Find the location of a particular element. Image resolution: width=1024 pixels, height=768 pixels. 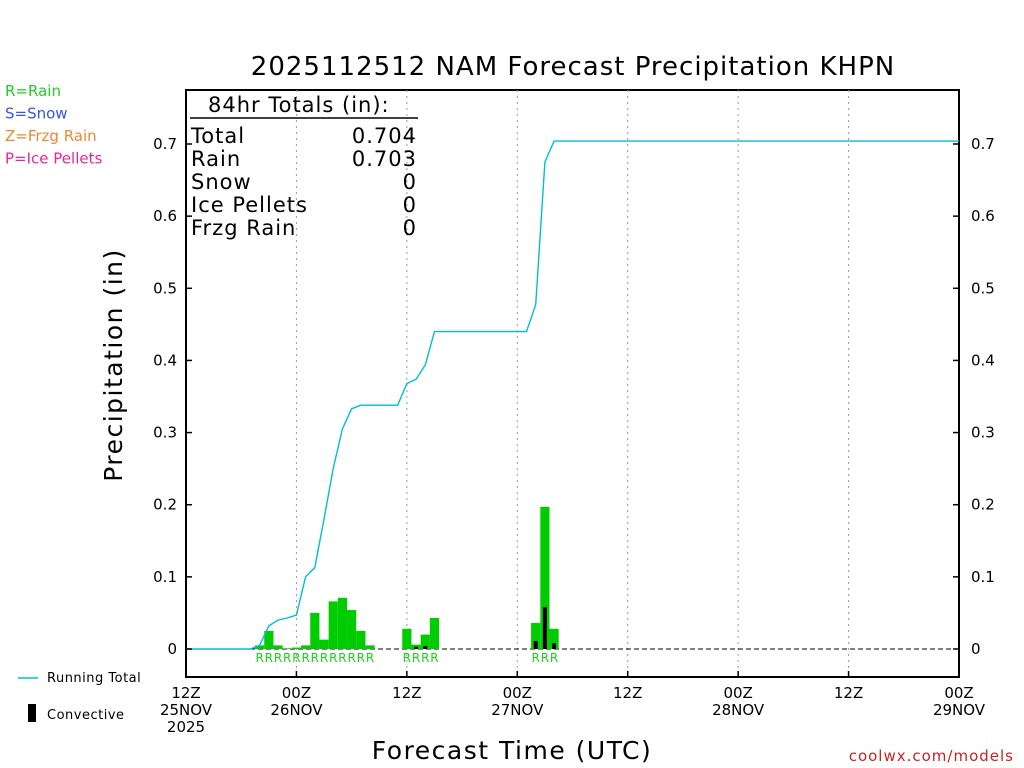

x-tick-label: 25NOV is located at coordinates (186, 710).